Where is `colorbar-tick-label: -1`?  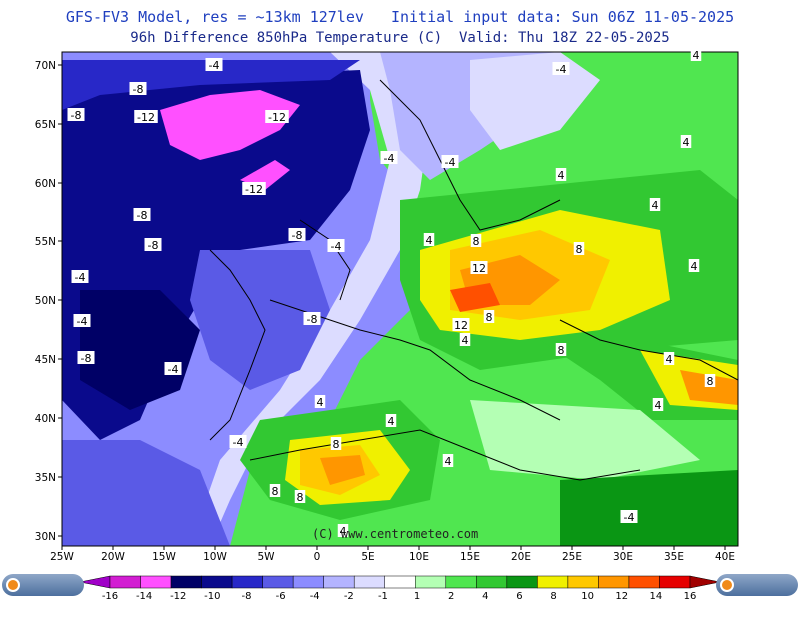
colorbar-tick-label: -1 is located at coordinates (383, 595).